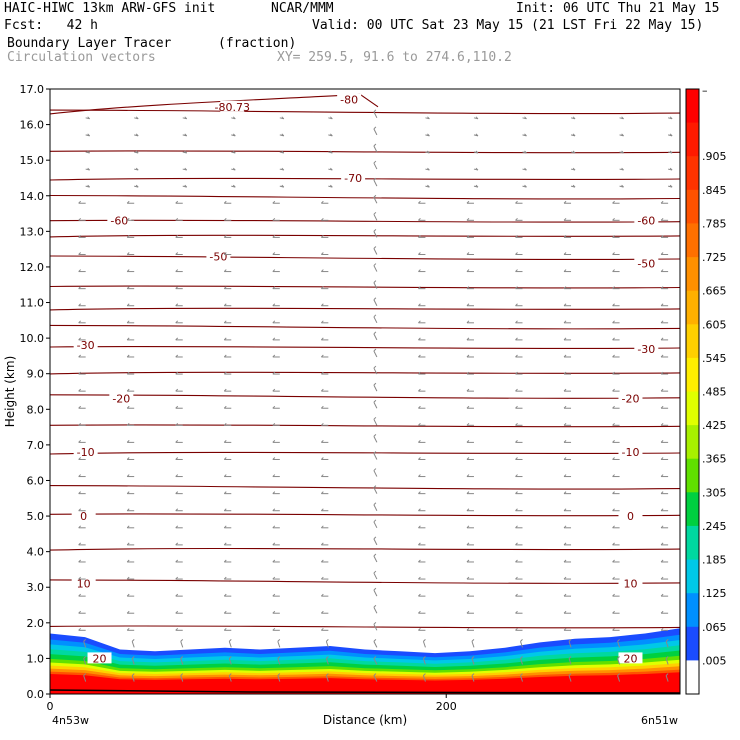 The image size is (740, 740). What do you see at coordinates (714, 156) in the screenshot?
I see `colorbar-label: .905` at bounding box center [714, 156].